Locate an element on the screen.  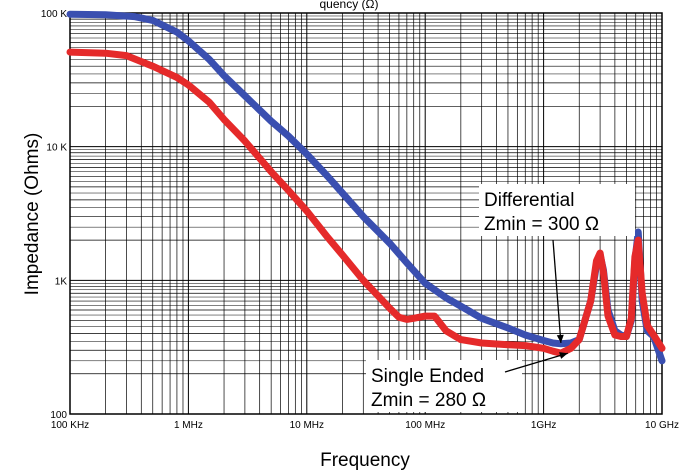
x-tick-label: 100 KHz is located at coordinates (70, 425).